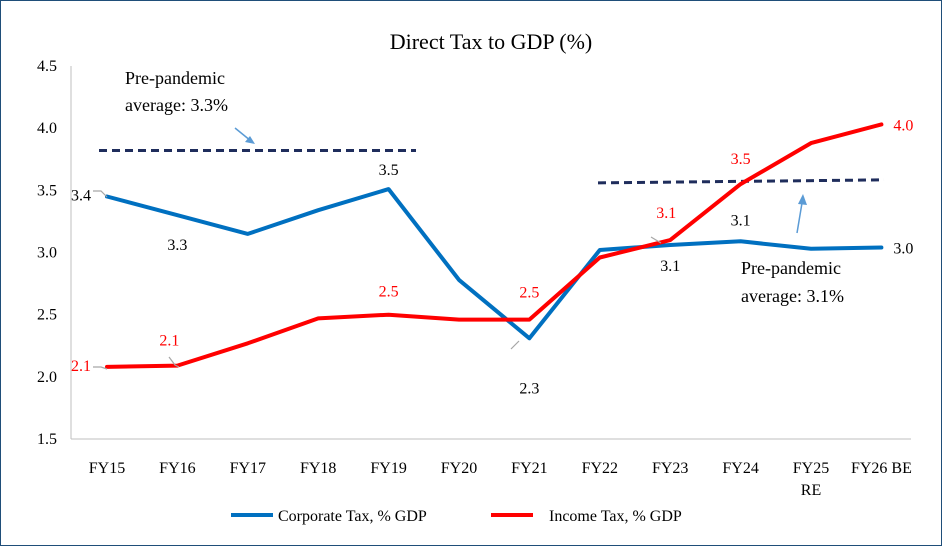  I want to click on data-label: 3.3, so click(177, 245).